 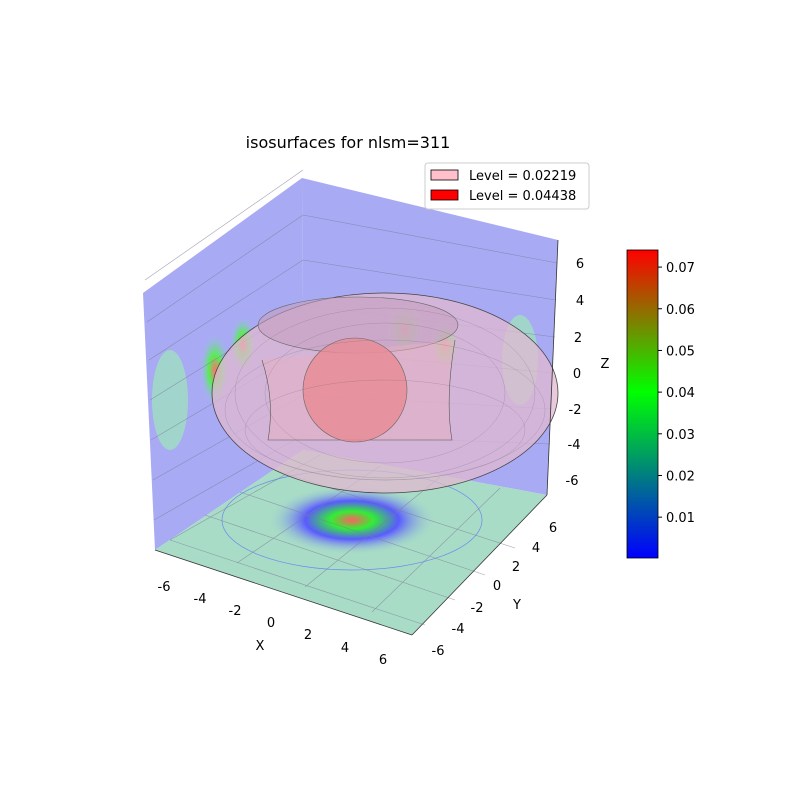 I want to click on x-axis: -6 -4 -2 0 2 4 6 X, so click(x=273, y=624).